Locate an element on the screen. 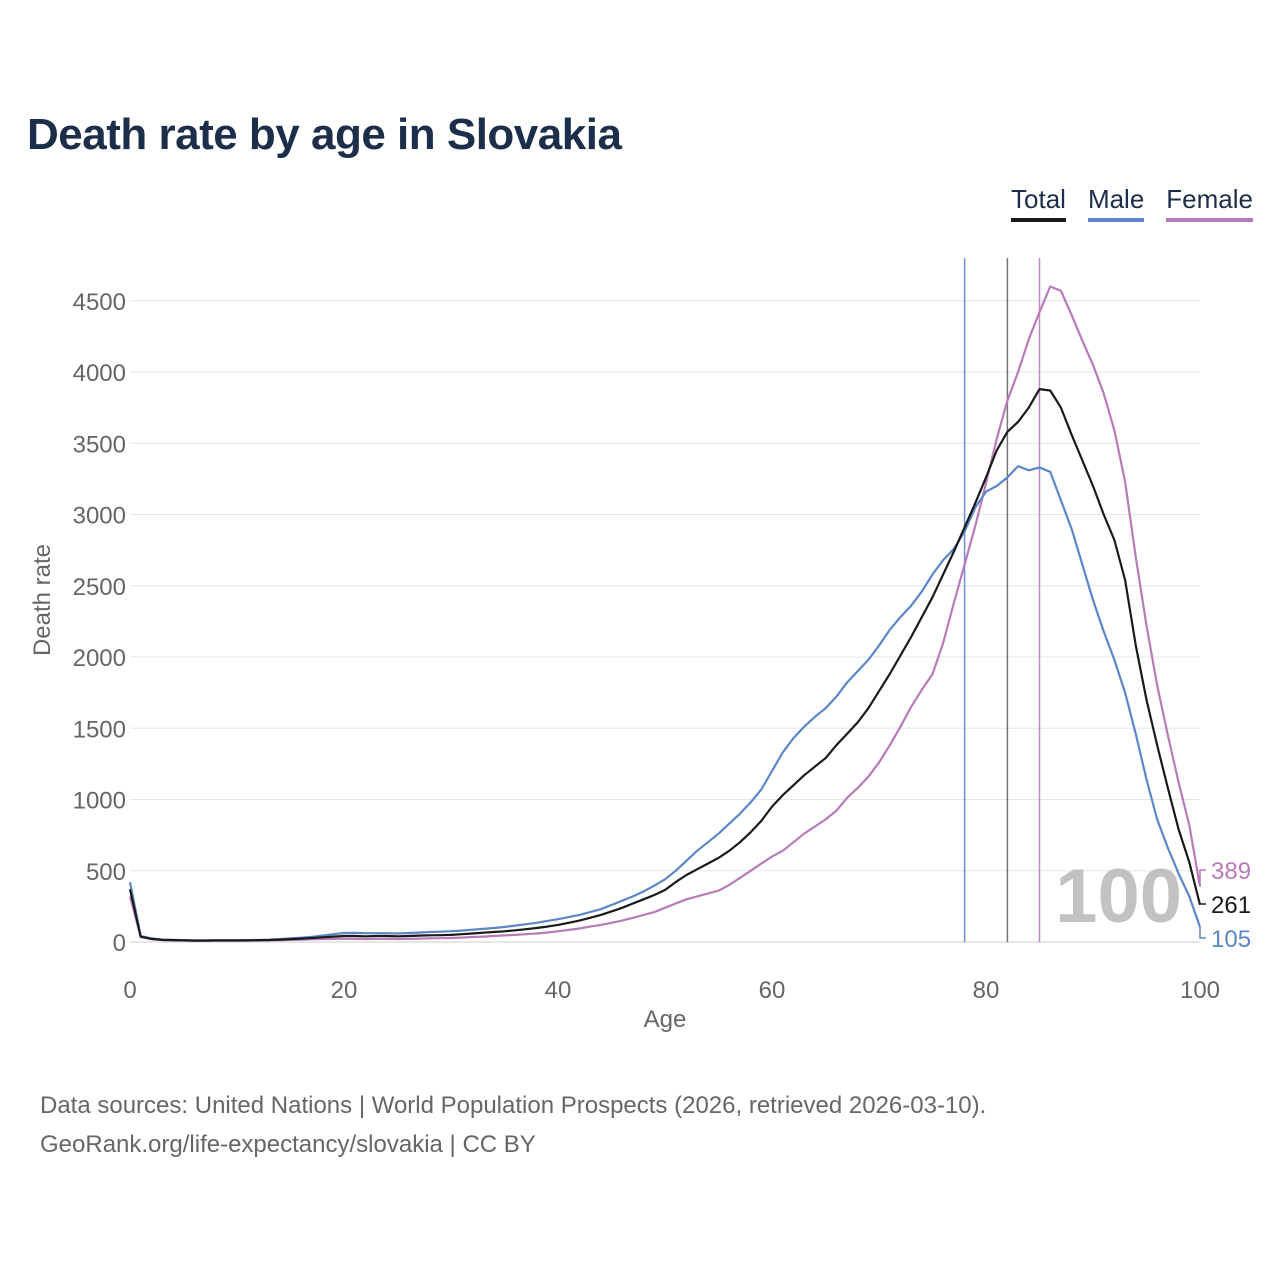 This screenshot has width=1280, height=1280. x-tick-label: 100 is located at coordinates (1200, 990).